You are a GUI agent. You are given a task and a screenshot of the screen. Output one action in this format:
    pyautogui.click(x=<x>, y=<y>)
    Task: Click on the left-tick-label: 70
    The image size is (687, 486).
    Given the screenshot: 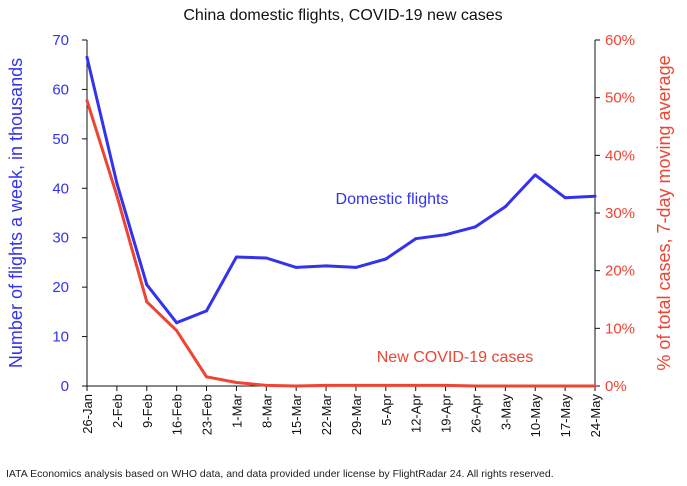 What is the action you would take?
    pyautogui.click(x=60, y=40)
    